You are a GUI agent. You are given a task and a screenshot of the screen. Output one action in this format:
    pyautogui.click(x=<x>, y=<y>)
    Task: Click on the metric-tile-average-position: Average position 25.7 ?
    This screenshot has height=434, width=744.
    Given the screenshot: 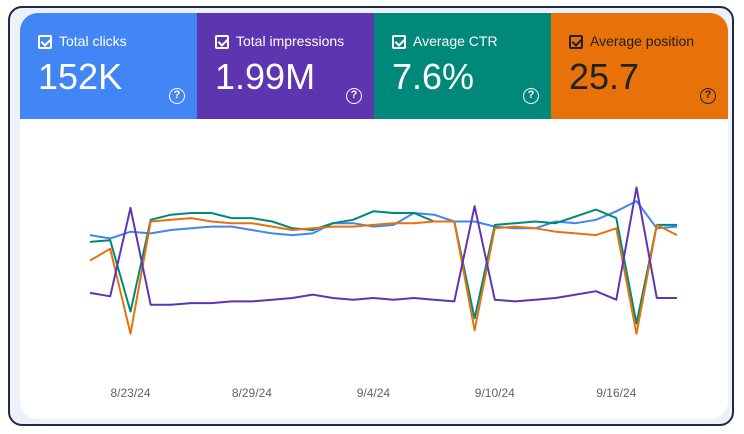 What is the action you would take?
    pyautogui.click(x=639, y=66)
    